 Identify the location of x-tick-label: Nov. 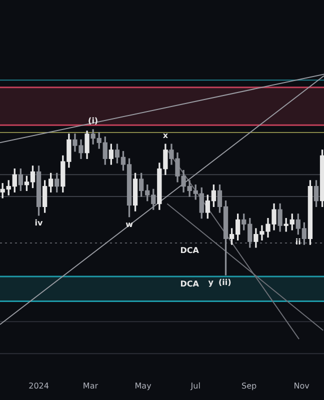
(302, 385).